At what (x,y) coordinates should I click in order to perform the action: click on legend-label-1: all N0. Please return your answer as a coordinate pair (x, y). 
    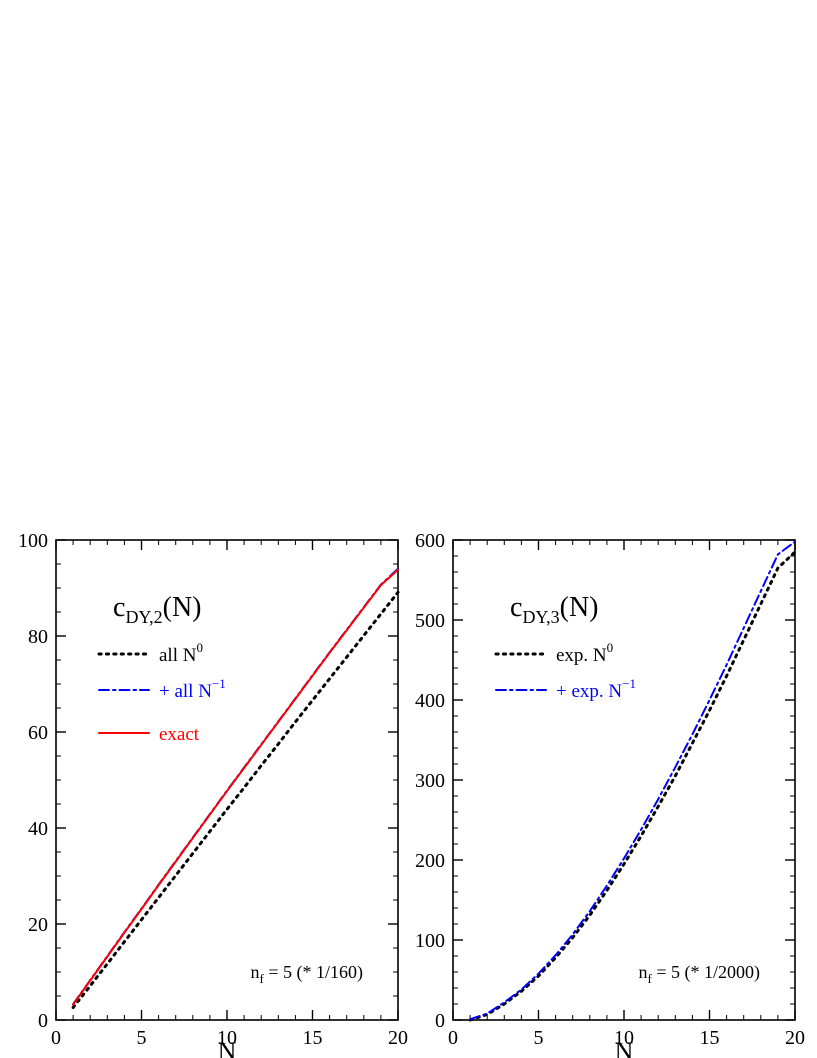
    Looking at the image, I should click on (181, 653).